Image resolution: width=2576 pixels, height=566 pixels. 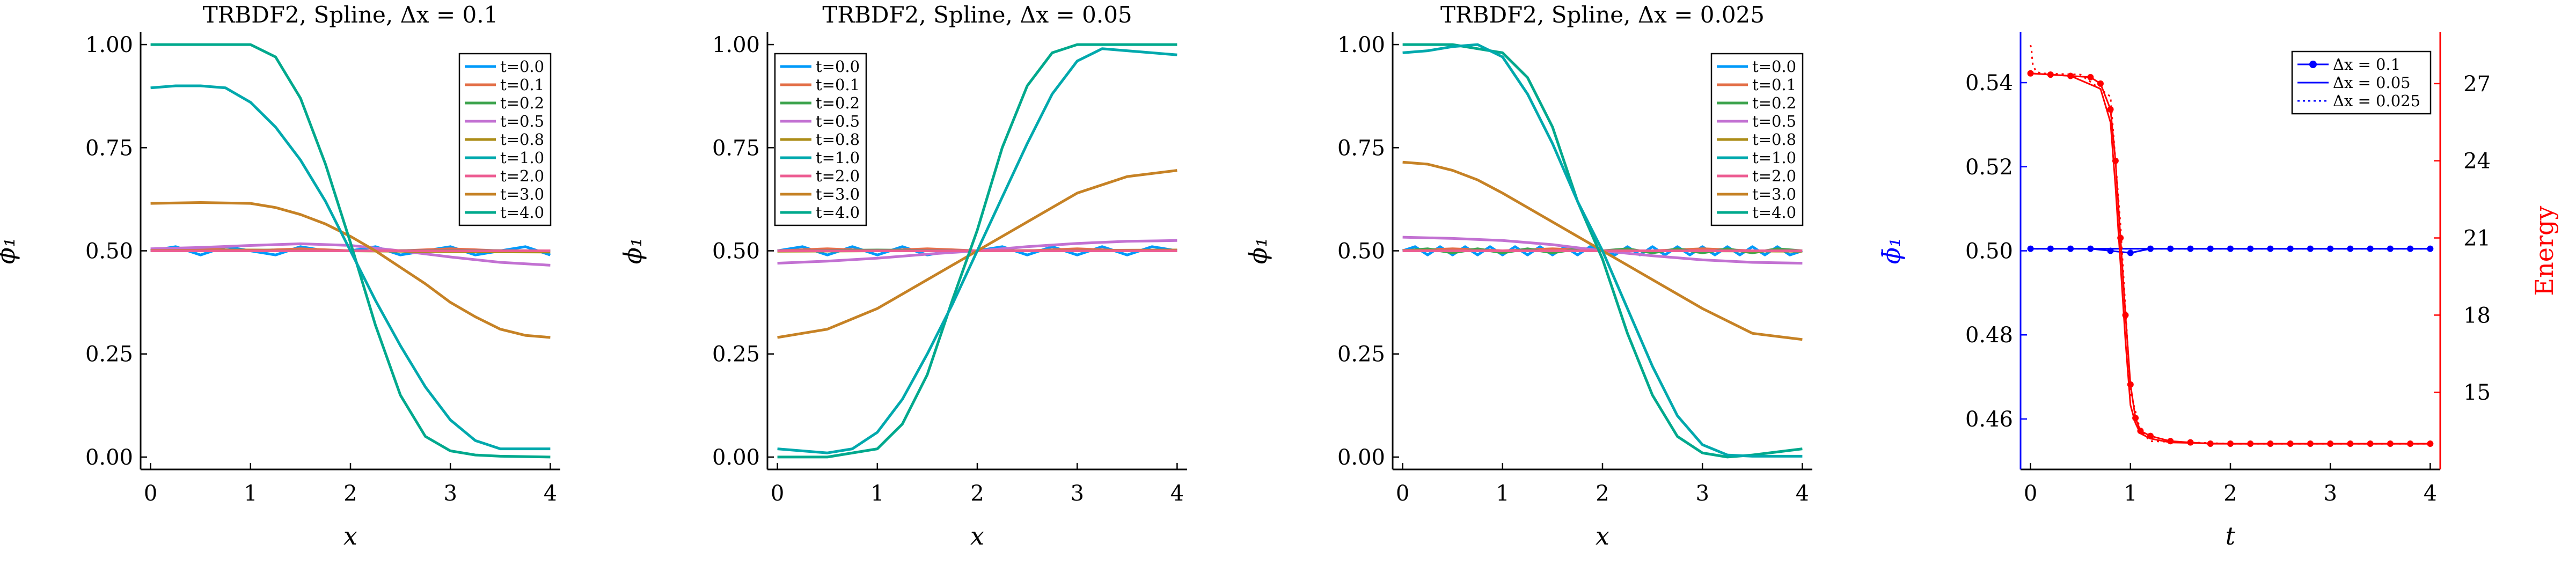 I want to click on legend-marker, so click(x=2313, y=64).